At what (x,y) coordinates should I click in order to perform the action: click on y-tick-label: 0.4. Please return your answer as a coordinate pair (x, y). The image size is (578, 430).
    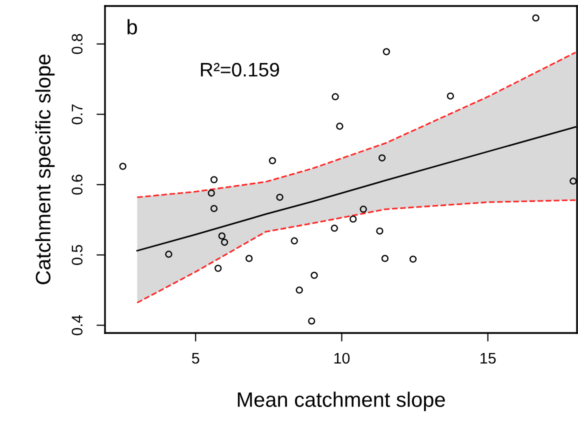
    Looking at the image, I should click on (77, 325).